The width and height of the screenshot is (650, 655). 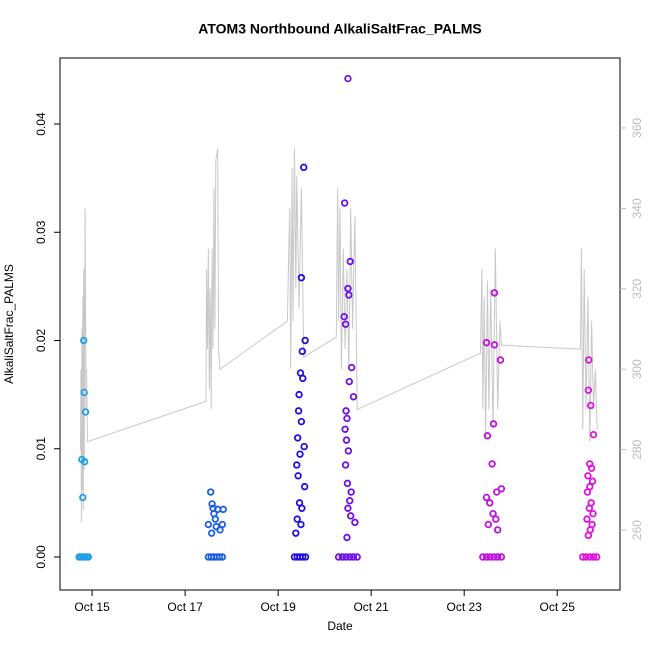 What do you see at coordinates (41, 557) in the screenshot?
I see `y-tick-label: 0.00` at bounding box center [41, 557].